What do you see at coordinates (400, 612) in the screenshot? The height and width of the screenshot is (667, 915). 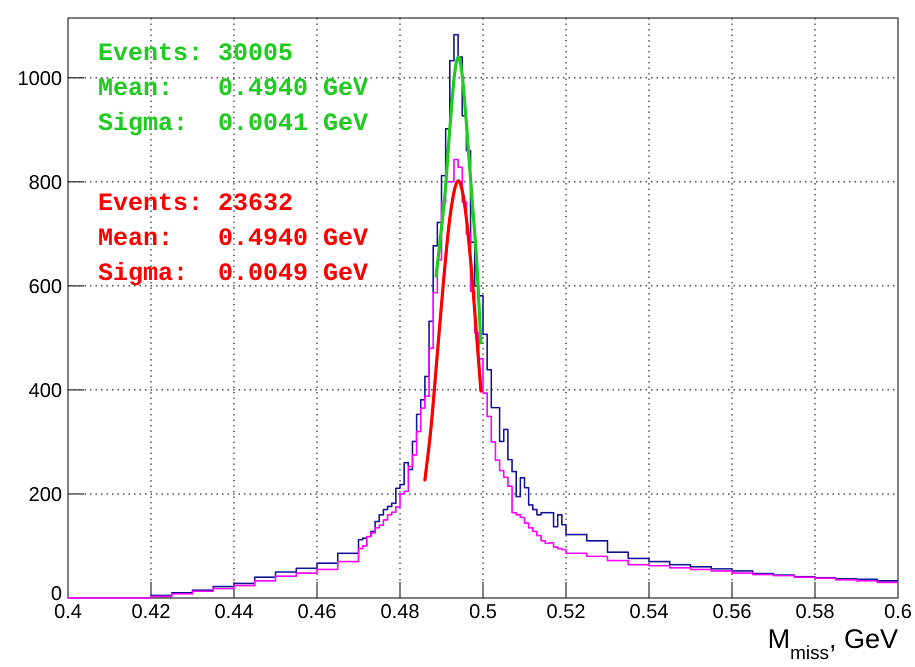 I see `x-tick-label: 0.48` at bounding box center [400, 612].